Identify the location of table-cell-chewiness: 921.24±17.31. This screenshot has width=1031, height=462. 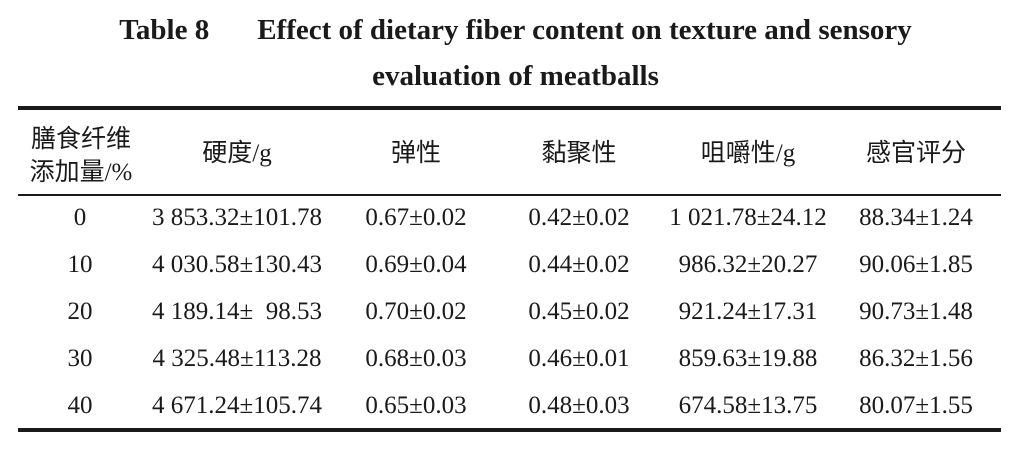
(748, 311).